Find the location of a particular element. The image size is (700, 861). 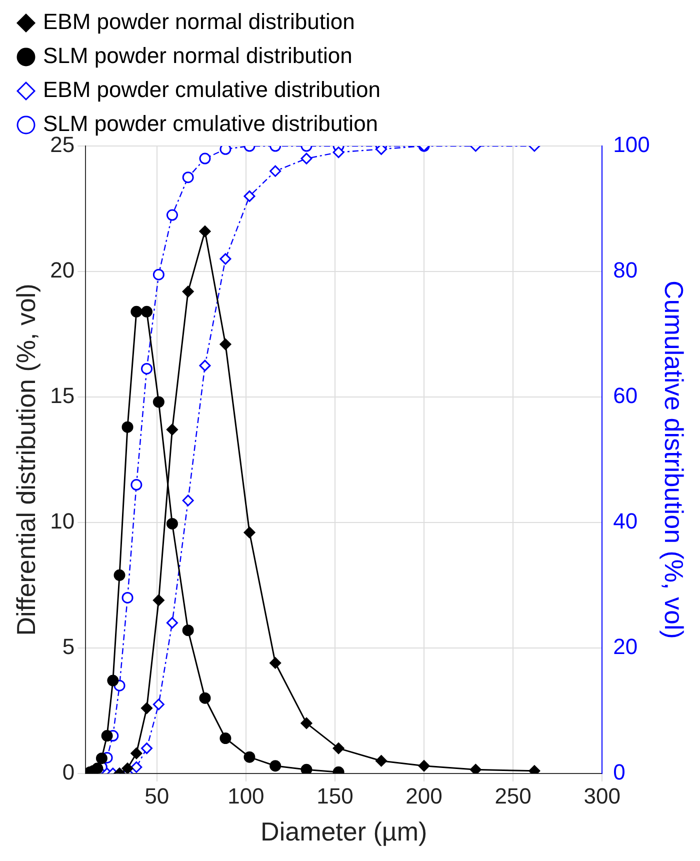

legend-label: EBM powder cmulative distribution is located at coordinates (211, 89).